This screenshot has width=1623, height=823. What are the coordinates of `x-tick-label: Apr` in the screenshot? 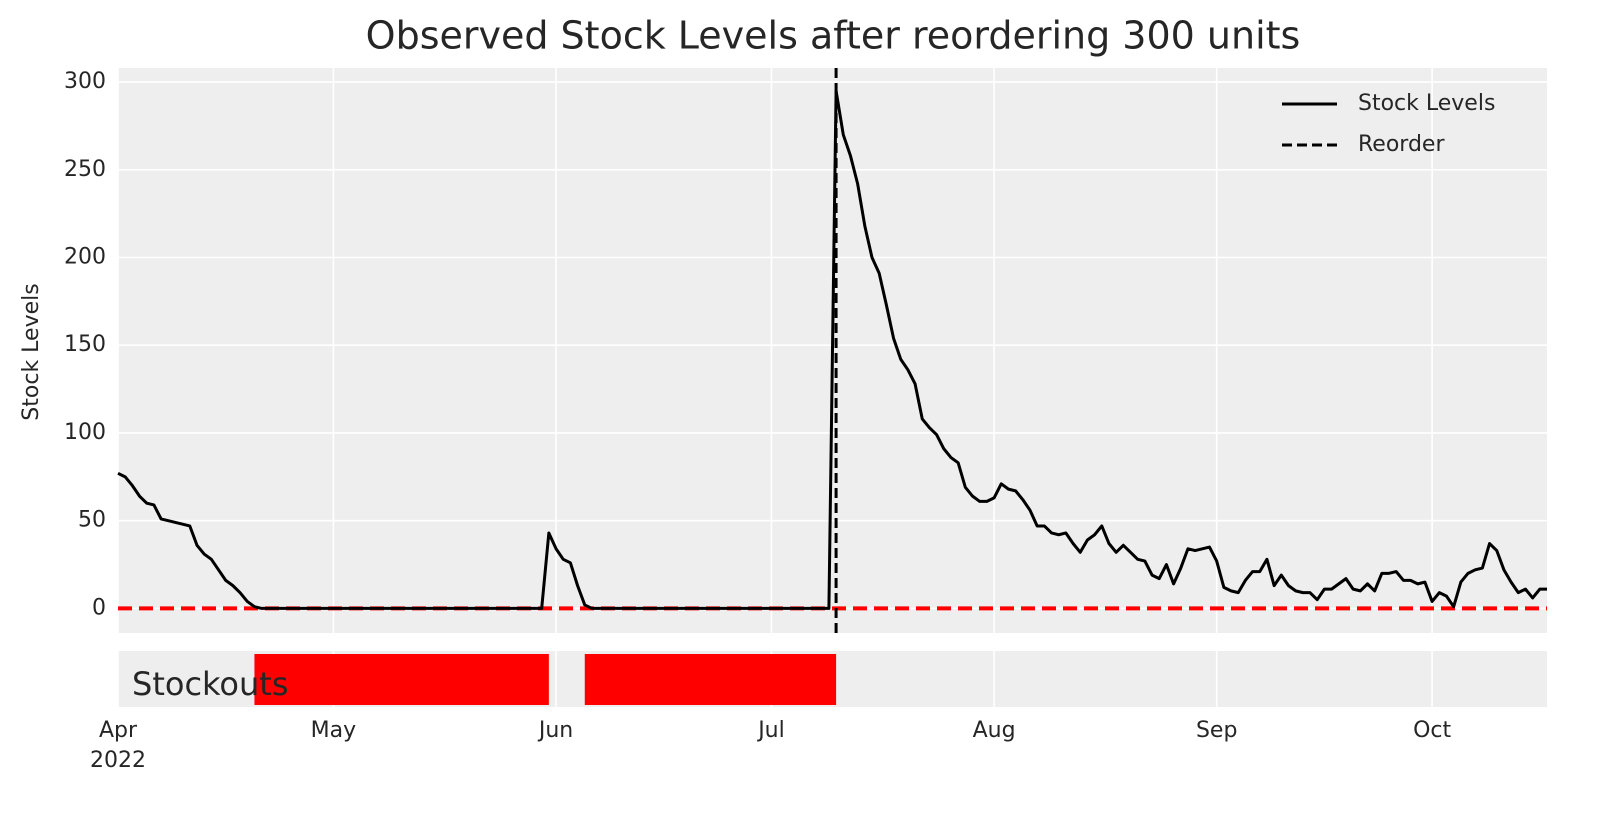 It's located at (118, 730).